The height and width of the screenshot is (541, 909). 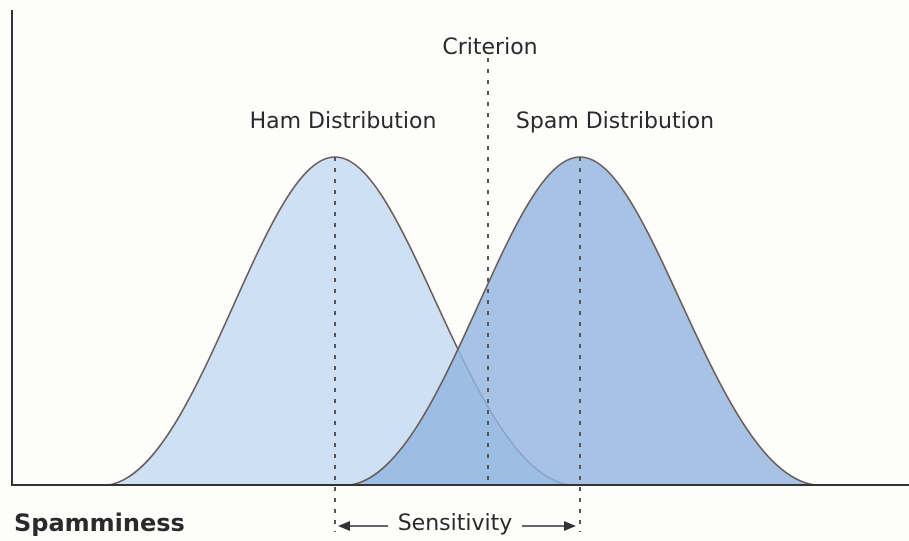 What do you see at coordinates (570, 526) in the screenshot?
I see `arrow-head-right` at bounding box center [570, 526].